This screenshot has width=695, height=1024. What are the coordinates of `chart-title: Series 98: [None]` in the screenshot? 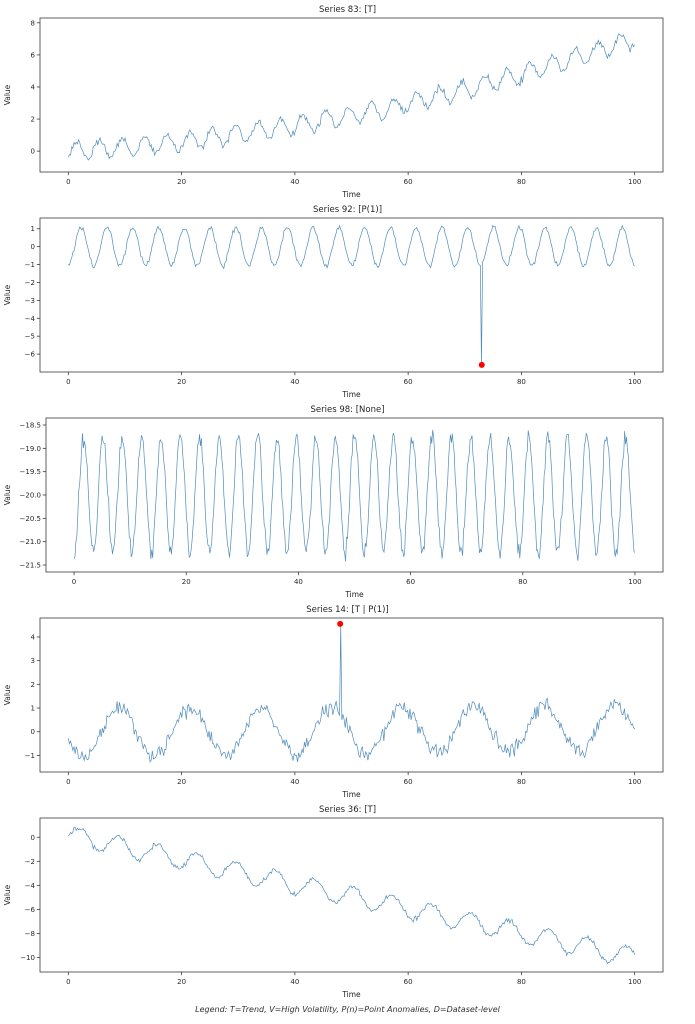 It's located at (347, 410).